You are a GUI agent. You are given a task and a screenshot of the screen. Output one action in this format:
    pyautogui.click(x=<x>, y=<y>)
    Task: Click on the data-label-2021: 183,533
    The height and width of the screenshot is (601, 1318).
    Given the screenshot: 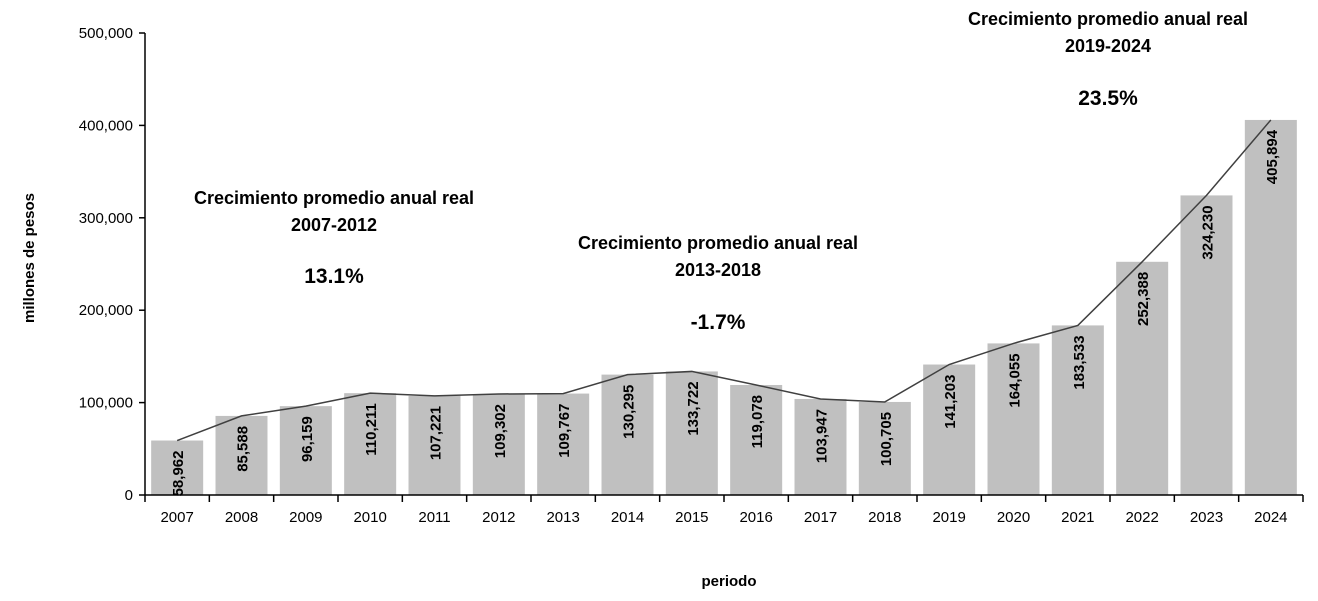 What is the action you would take?
    pyautogui.click(x=1079, y=362)
    